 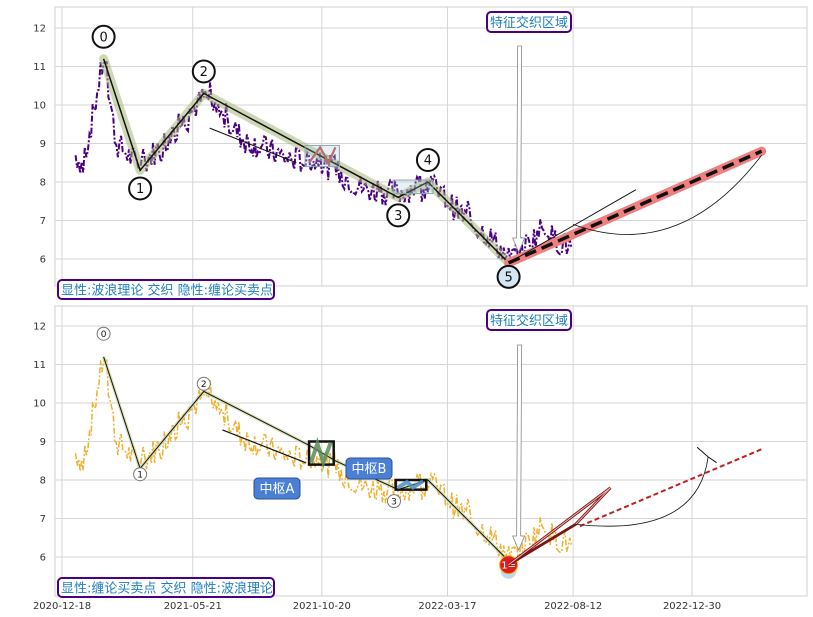 I want to click on zhongshu-box-b, so click(x=413, y=187).